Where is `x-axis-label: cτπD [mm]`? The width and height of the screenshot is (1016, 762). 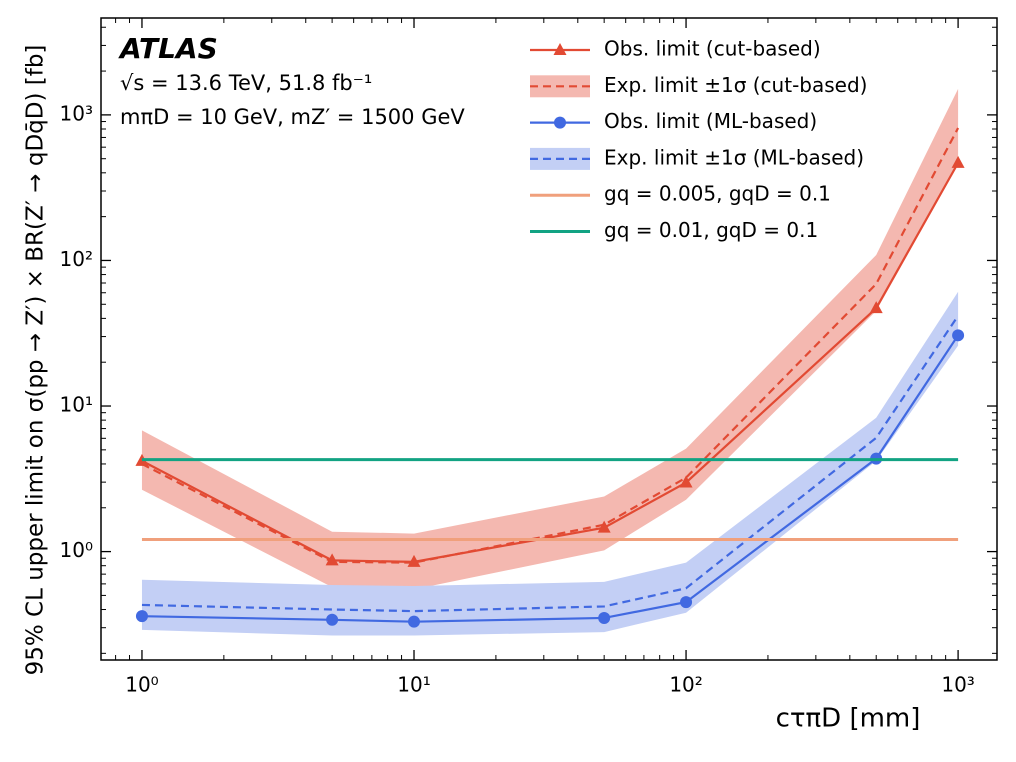 x-axis-label: cτπD [mm] is located at coordinates (848, 719).